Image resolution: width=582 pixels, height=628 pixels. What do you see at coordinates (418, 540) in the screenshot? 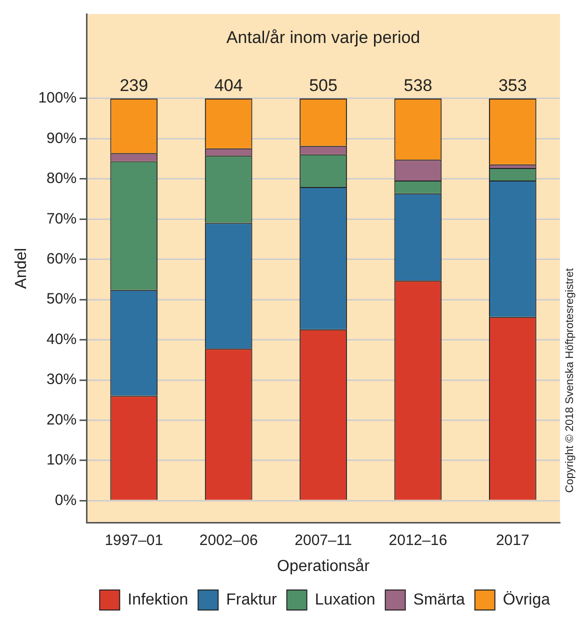
I see `x-tick-label: 2012–16` at bounding box center [418, 540].